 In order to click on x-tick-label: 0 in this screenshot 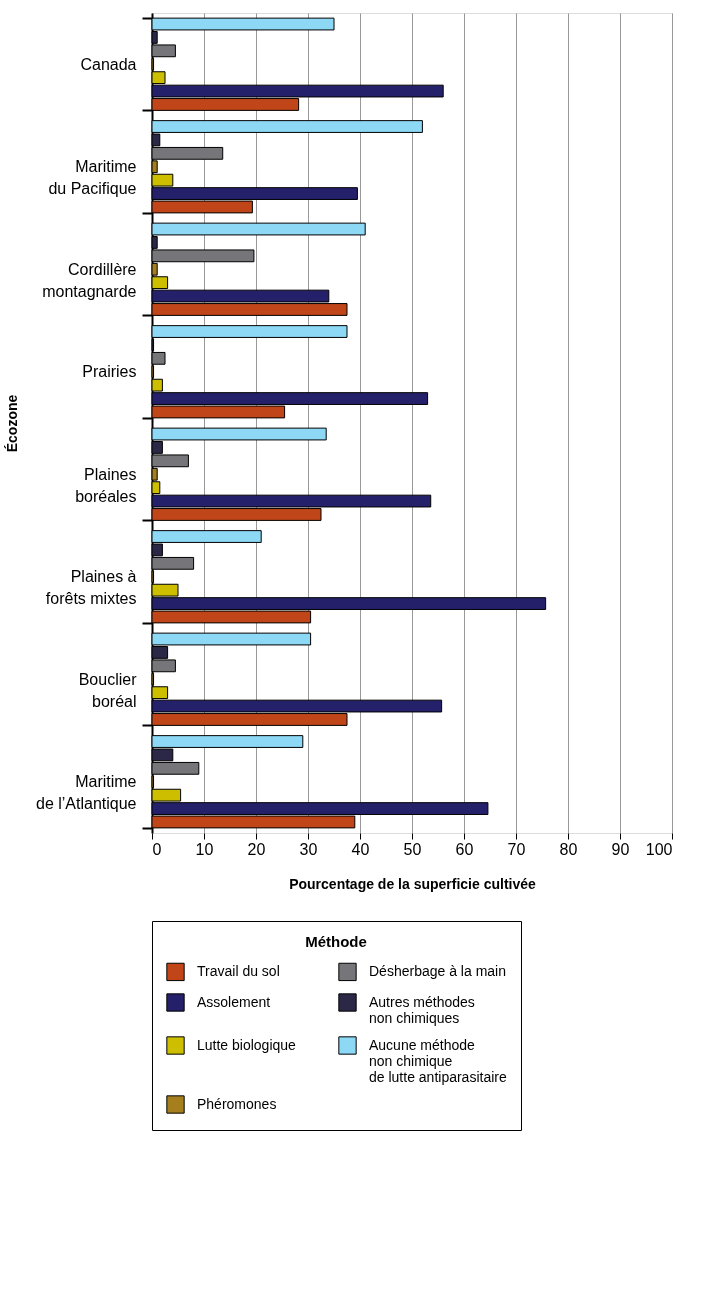, I will do `click(157, 849)`.